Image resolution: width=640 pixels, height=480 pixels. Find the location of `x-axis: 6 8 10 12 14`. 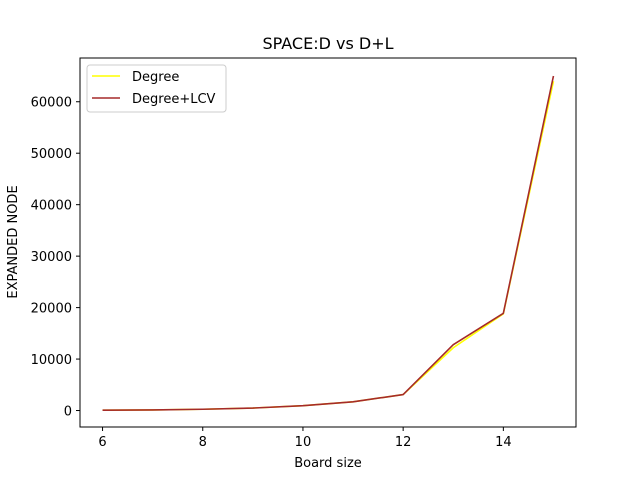

x-axis: 6 8 10 12 14 is located at coordinates (305, 438).